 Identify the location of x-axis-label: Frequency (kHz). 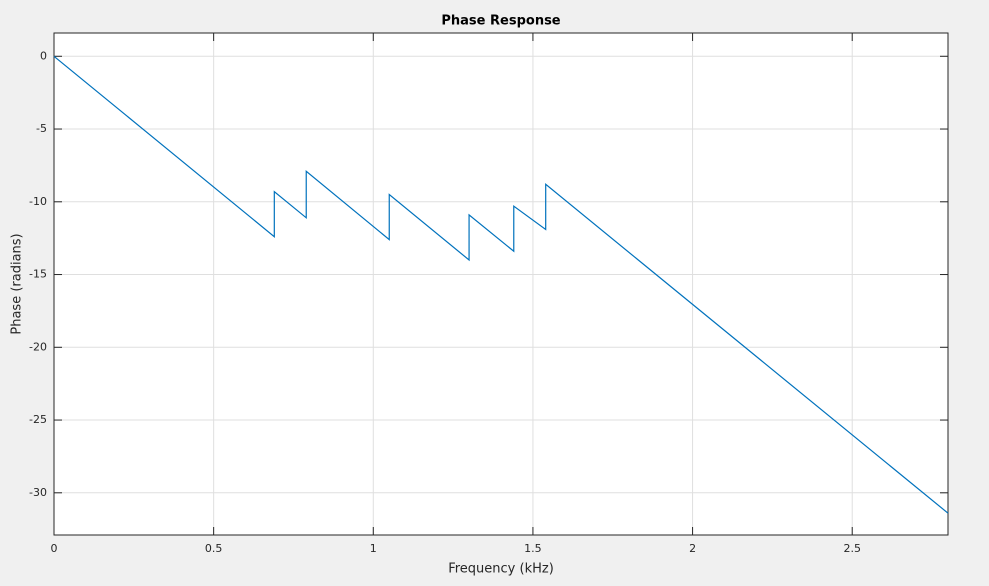
(501, 569).